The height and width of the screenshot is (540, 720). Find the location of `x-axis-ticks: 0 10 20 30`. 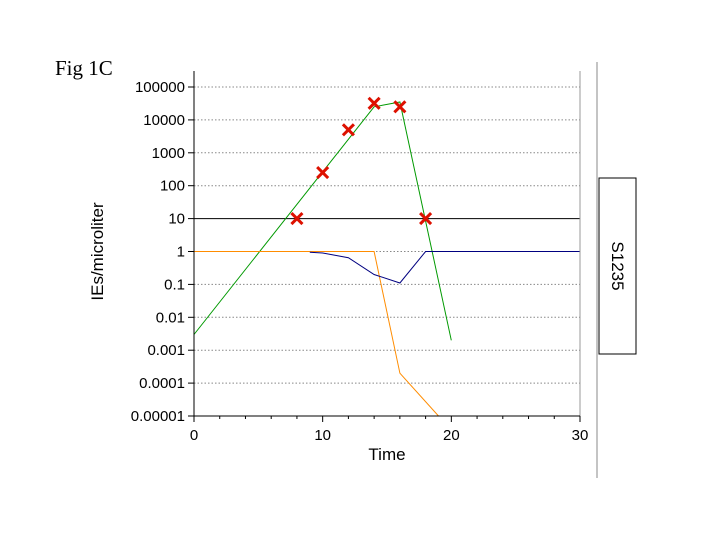

x-axis-ticks: 0 10 20 30 is located at coordinates (389, 430).